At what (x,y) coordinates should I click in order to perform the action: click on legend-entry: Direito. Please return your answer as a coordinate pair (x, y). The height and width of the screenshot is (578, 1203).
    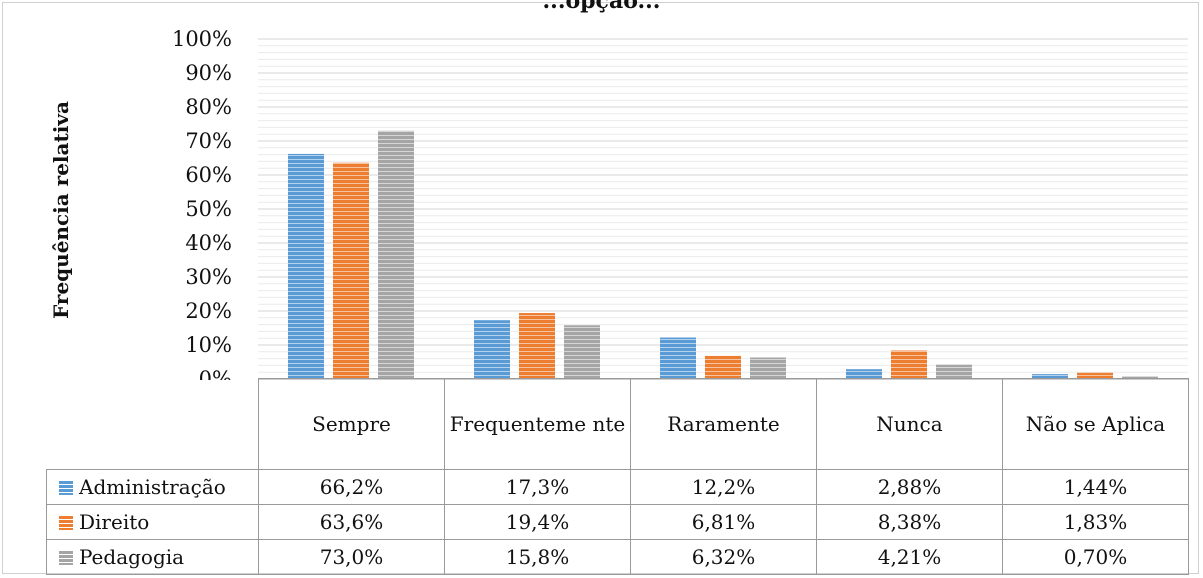
    Looking at the image, I should click on (152, 522).